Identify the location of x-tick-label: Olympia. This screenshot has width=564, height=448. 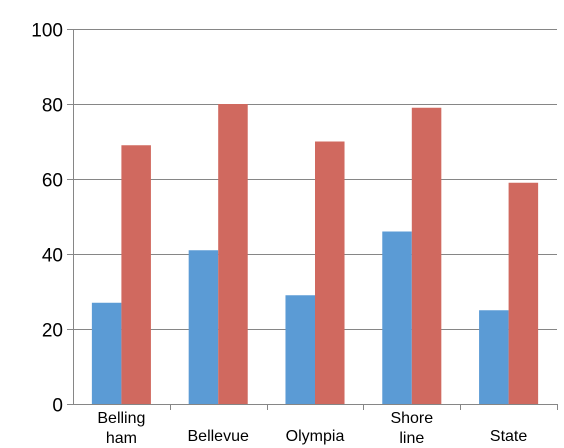
(315, 436).